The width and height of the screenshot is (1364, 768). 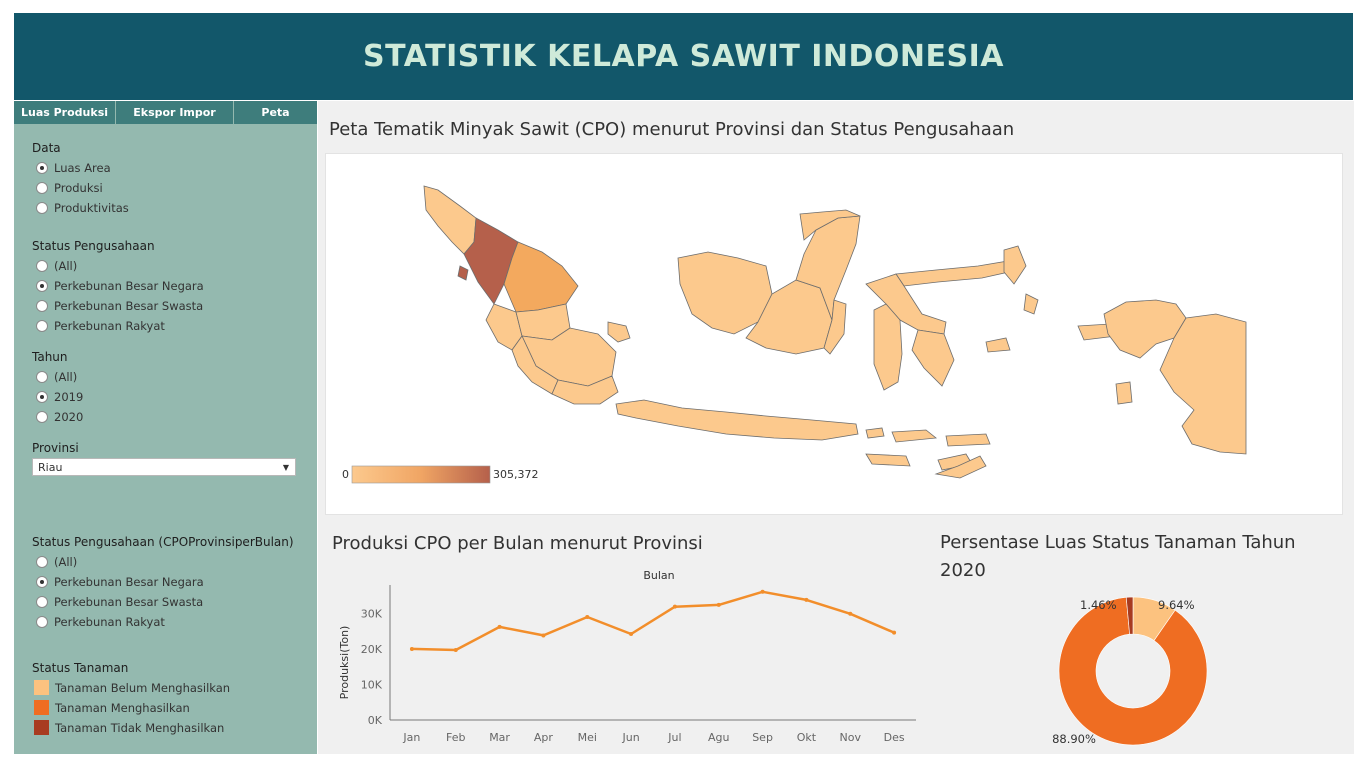 I want to click on slice-label: 1.46%, so click(x=1098, y=605).